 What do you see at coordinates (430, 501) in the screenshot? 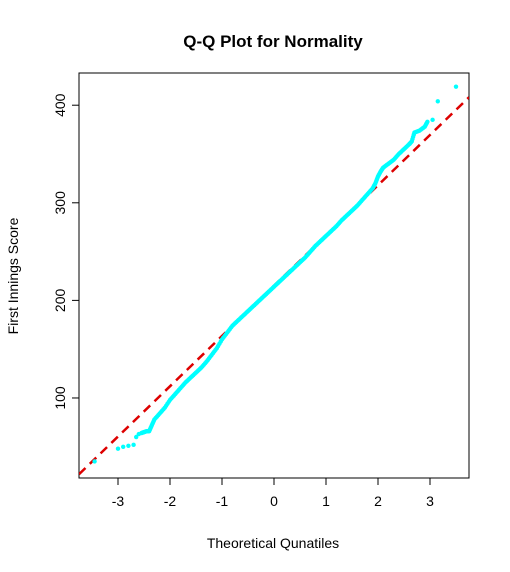
I see `x-tick-label: 3` at bounding box center [430, 501].